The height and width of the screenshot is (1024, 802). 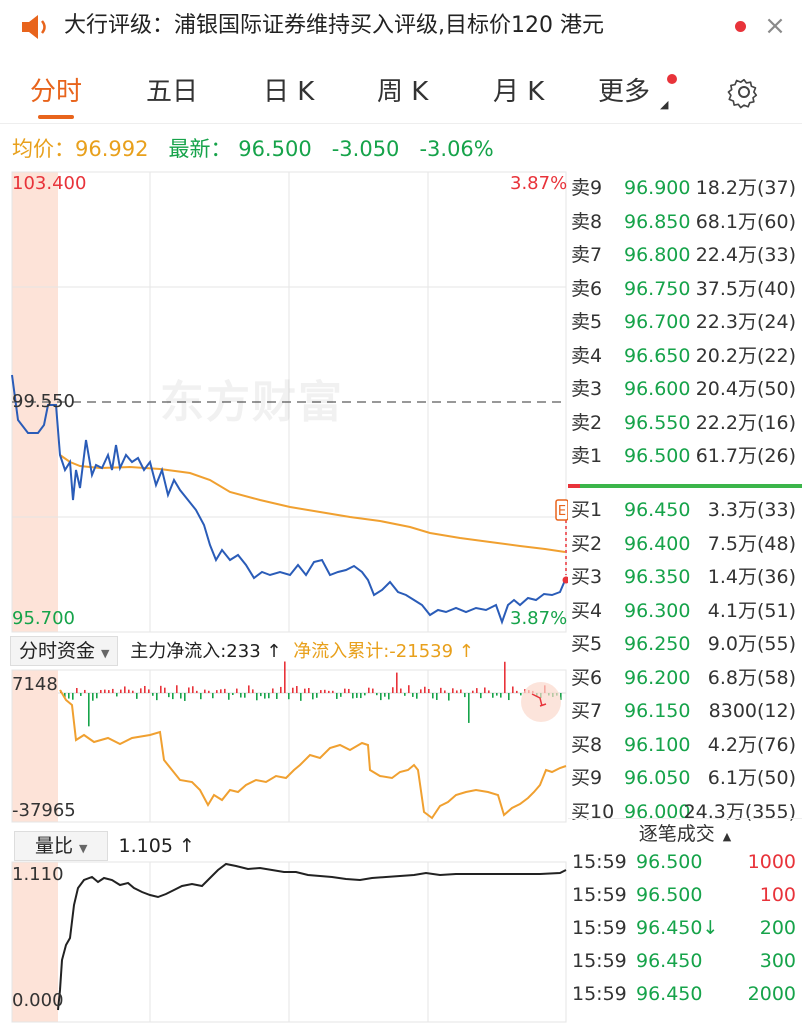 What do you see at coordinates (43, 618) in the screenshot?
I see `price-axis-low: 95.700` at bounding box center [43, 618].